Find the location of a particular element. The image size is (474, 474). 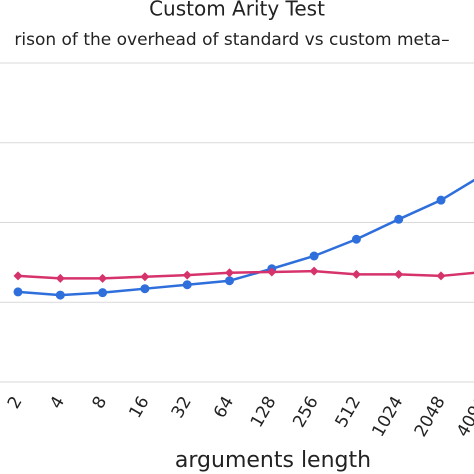

x-tick-label: 8 is located at coordinates (100, 402).